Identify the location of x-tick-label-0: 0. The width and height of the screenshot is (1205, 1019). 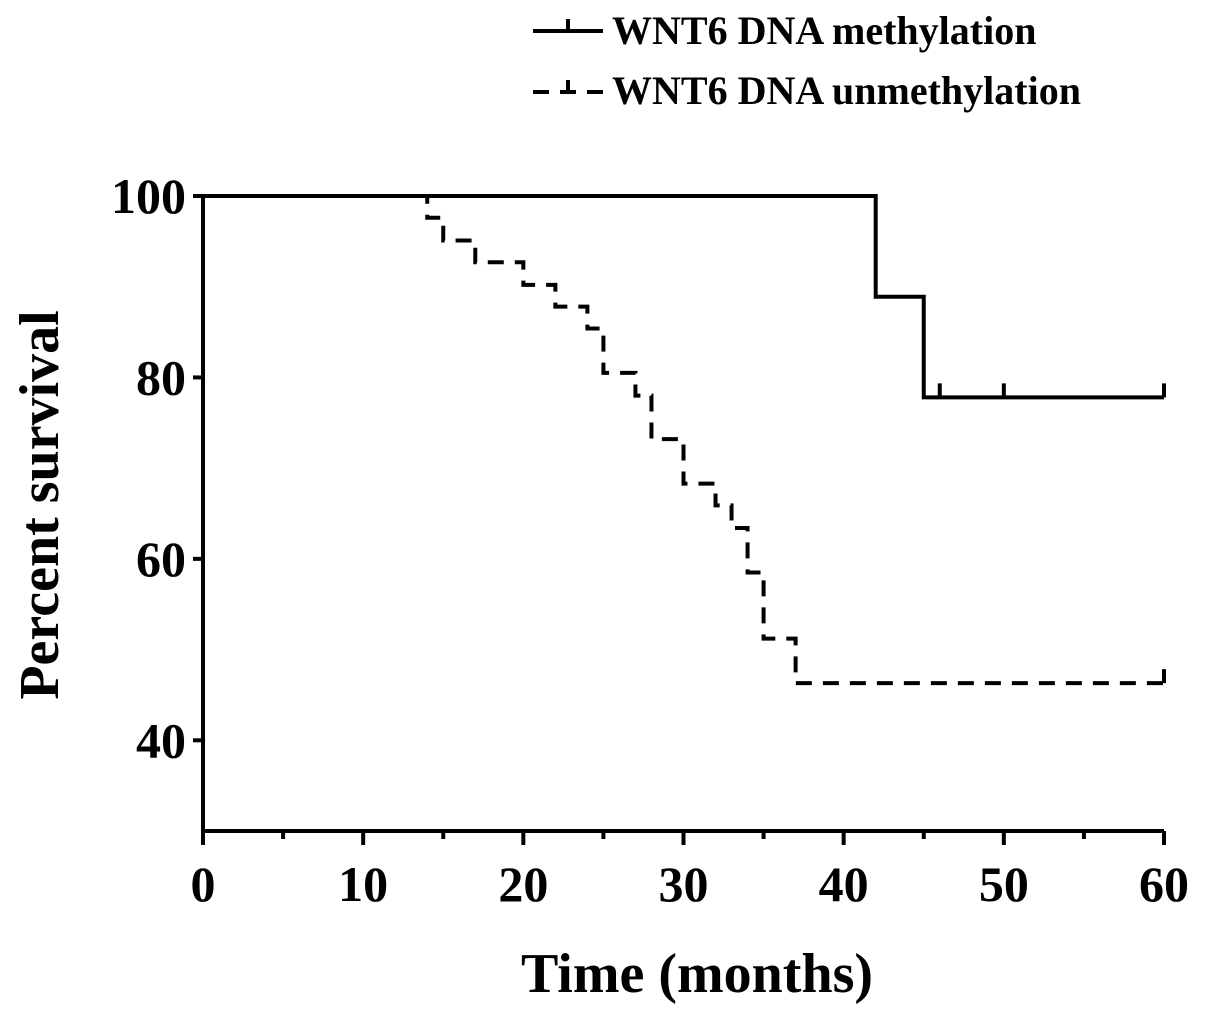
(203, 884).